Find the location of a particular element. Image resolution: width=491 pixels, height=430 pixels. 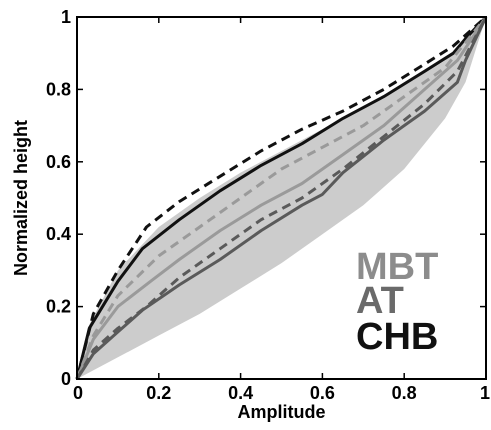

x-axis-label: Amplitude is located at coordinates (282, 412).